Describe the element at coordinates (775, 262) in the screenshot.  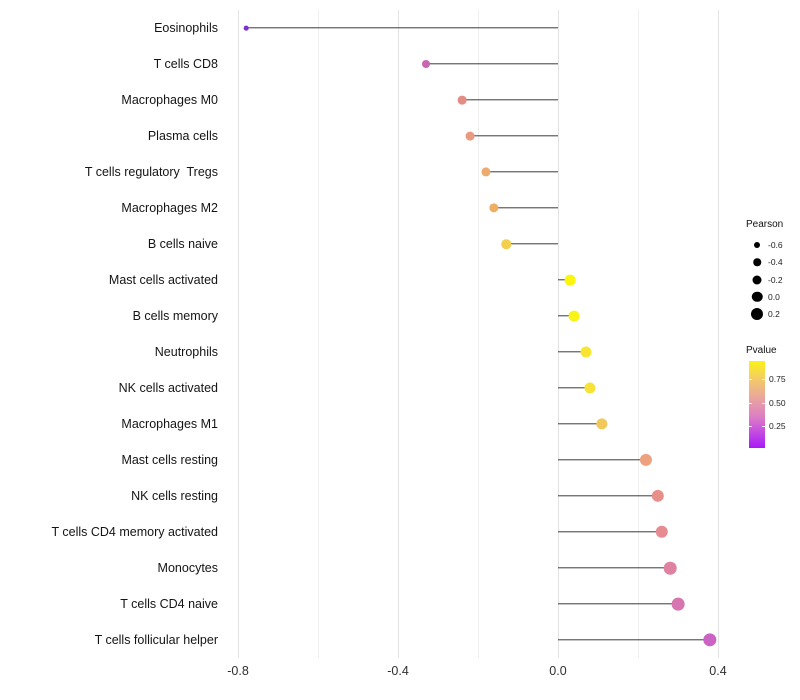
I see `legend-size-label: -0.4` at that location.